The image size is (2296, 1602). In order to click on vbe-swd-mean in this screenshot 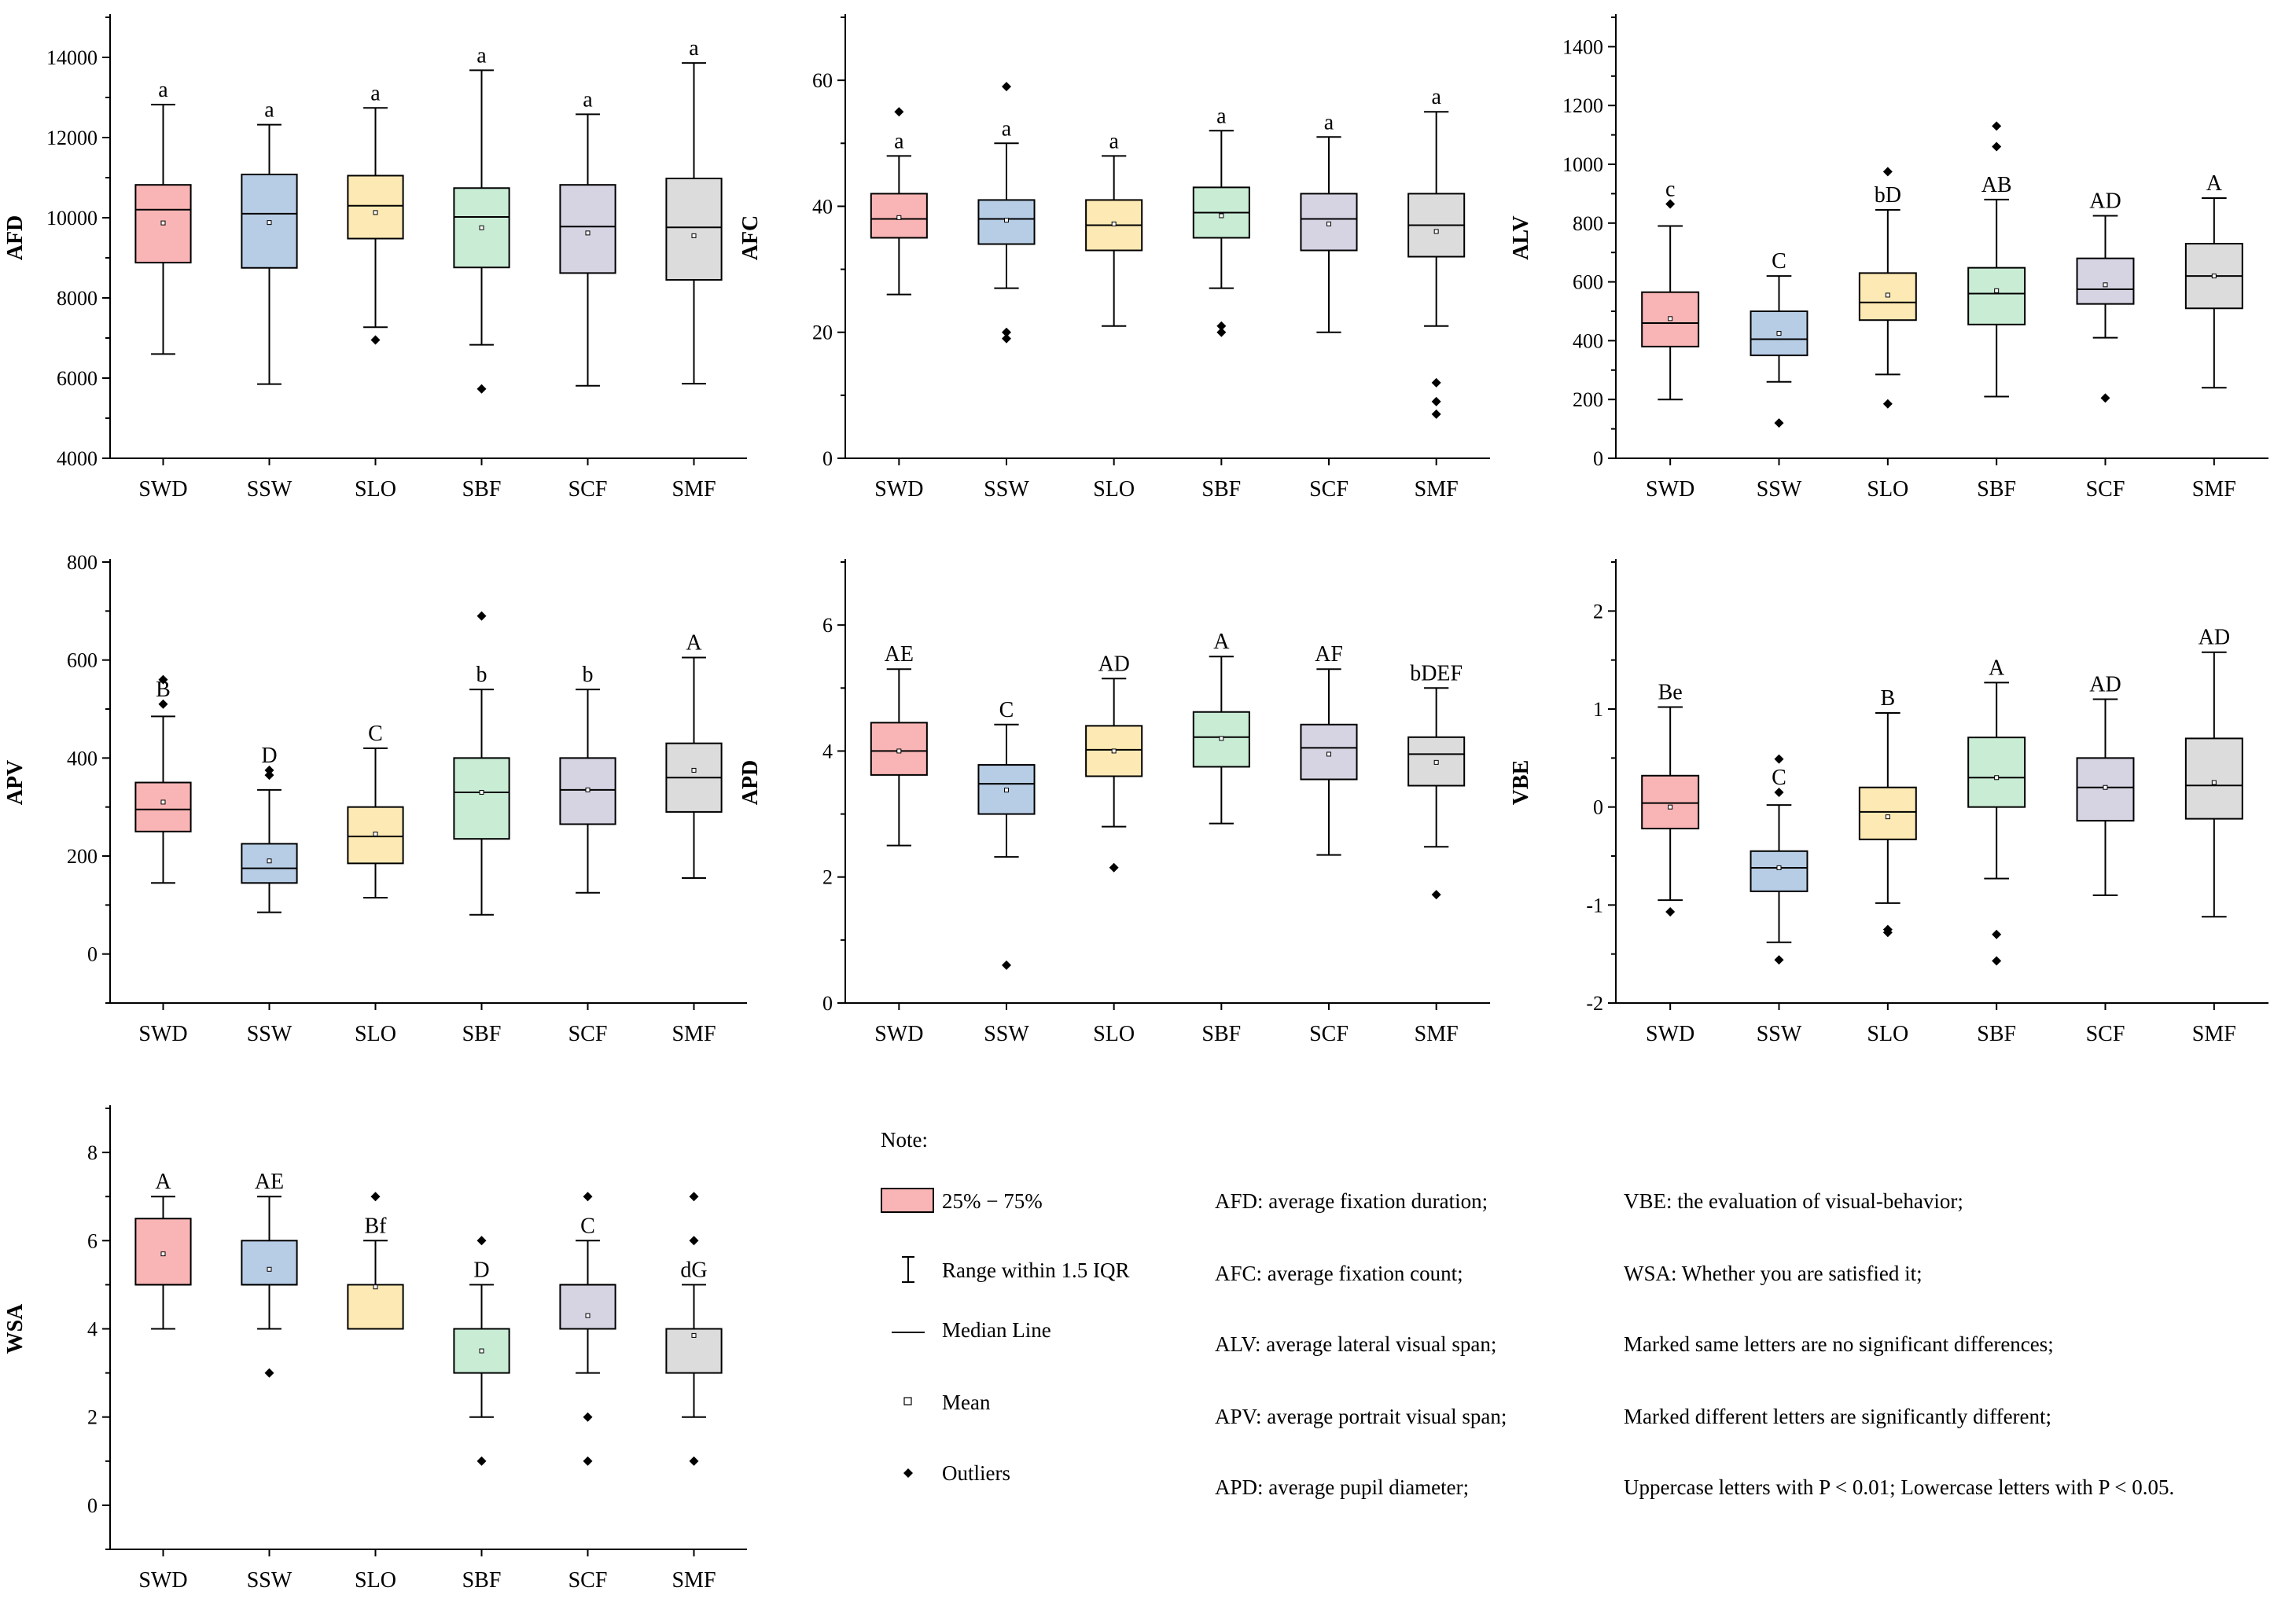, I will do `click(1670, 807)`.